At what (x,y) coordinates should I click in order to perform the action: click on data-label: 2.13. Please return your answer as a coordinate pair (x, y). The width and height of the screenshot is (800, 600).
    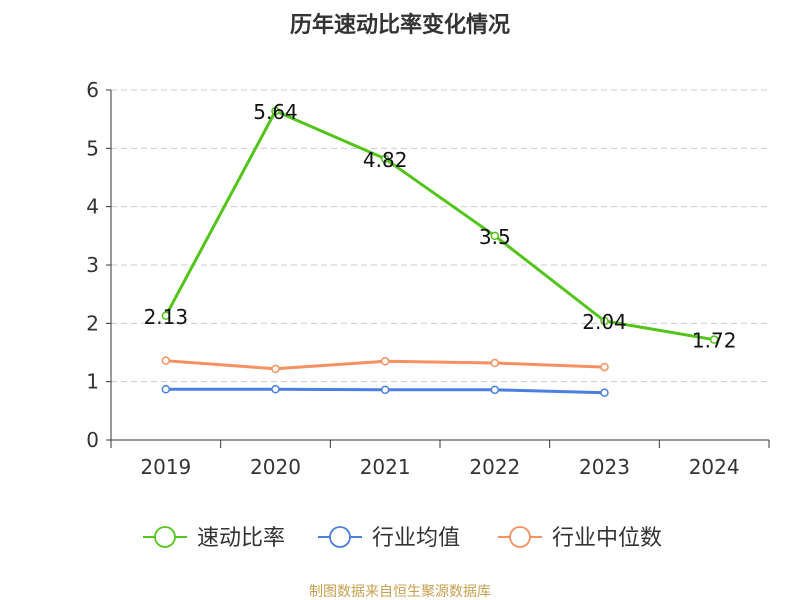
    Looking at the image, I should click on (166, 317).